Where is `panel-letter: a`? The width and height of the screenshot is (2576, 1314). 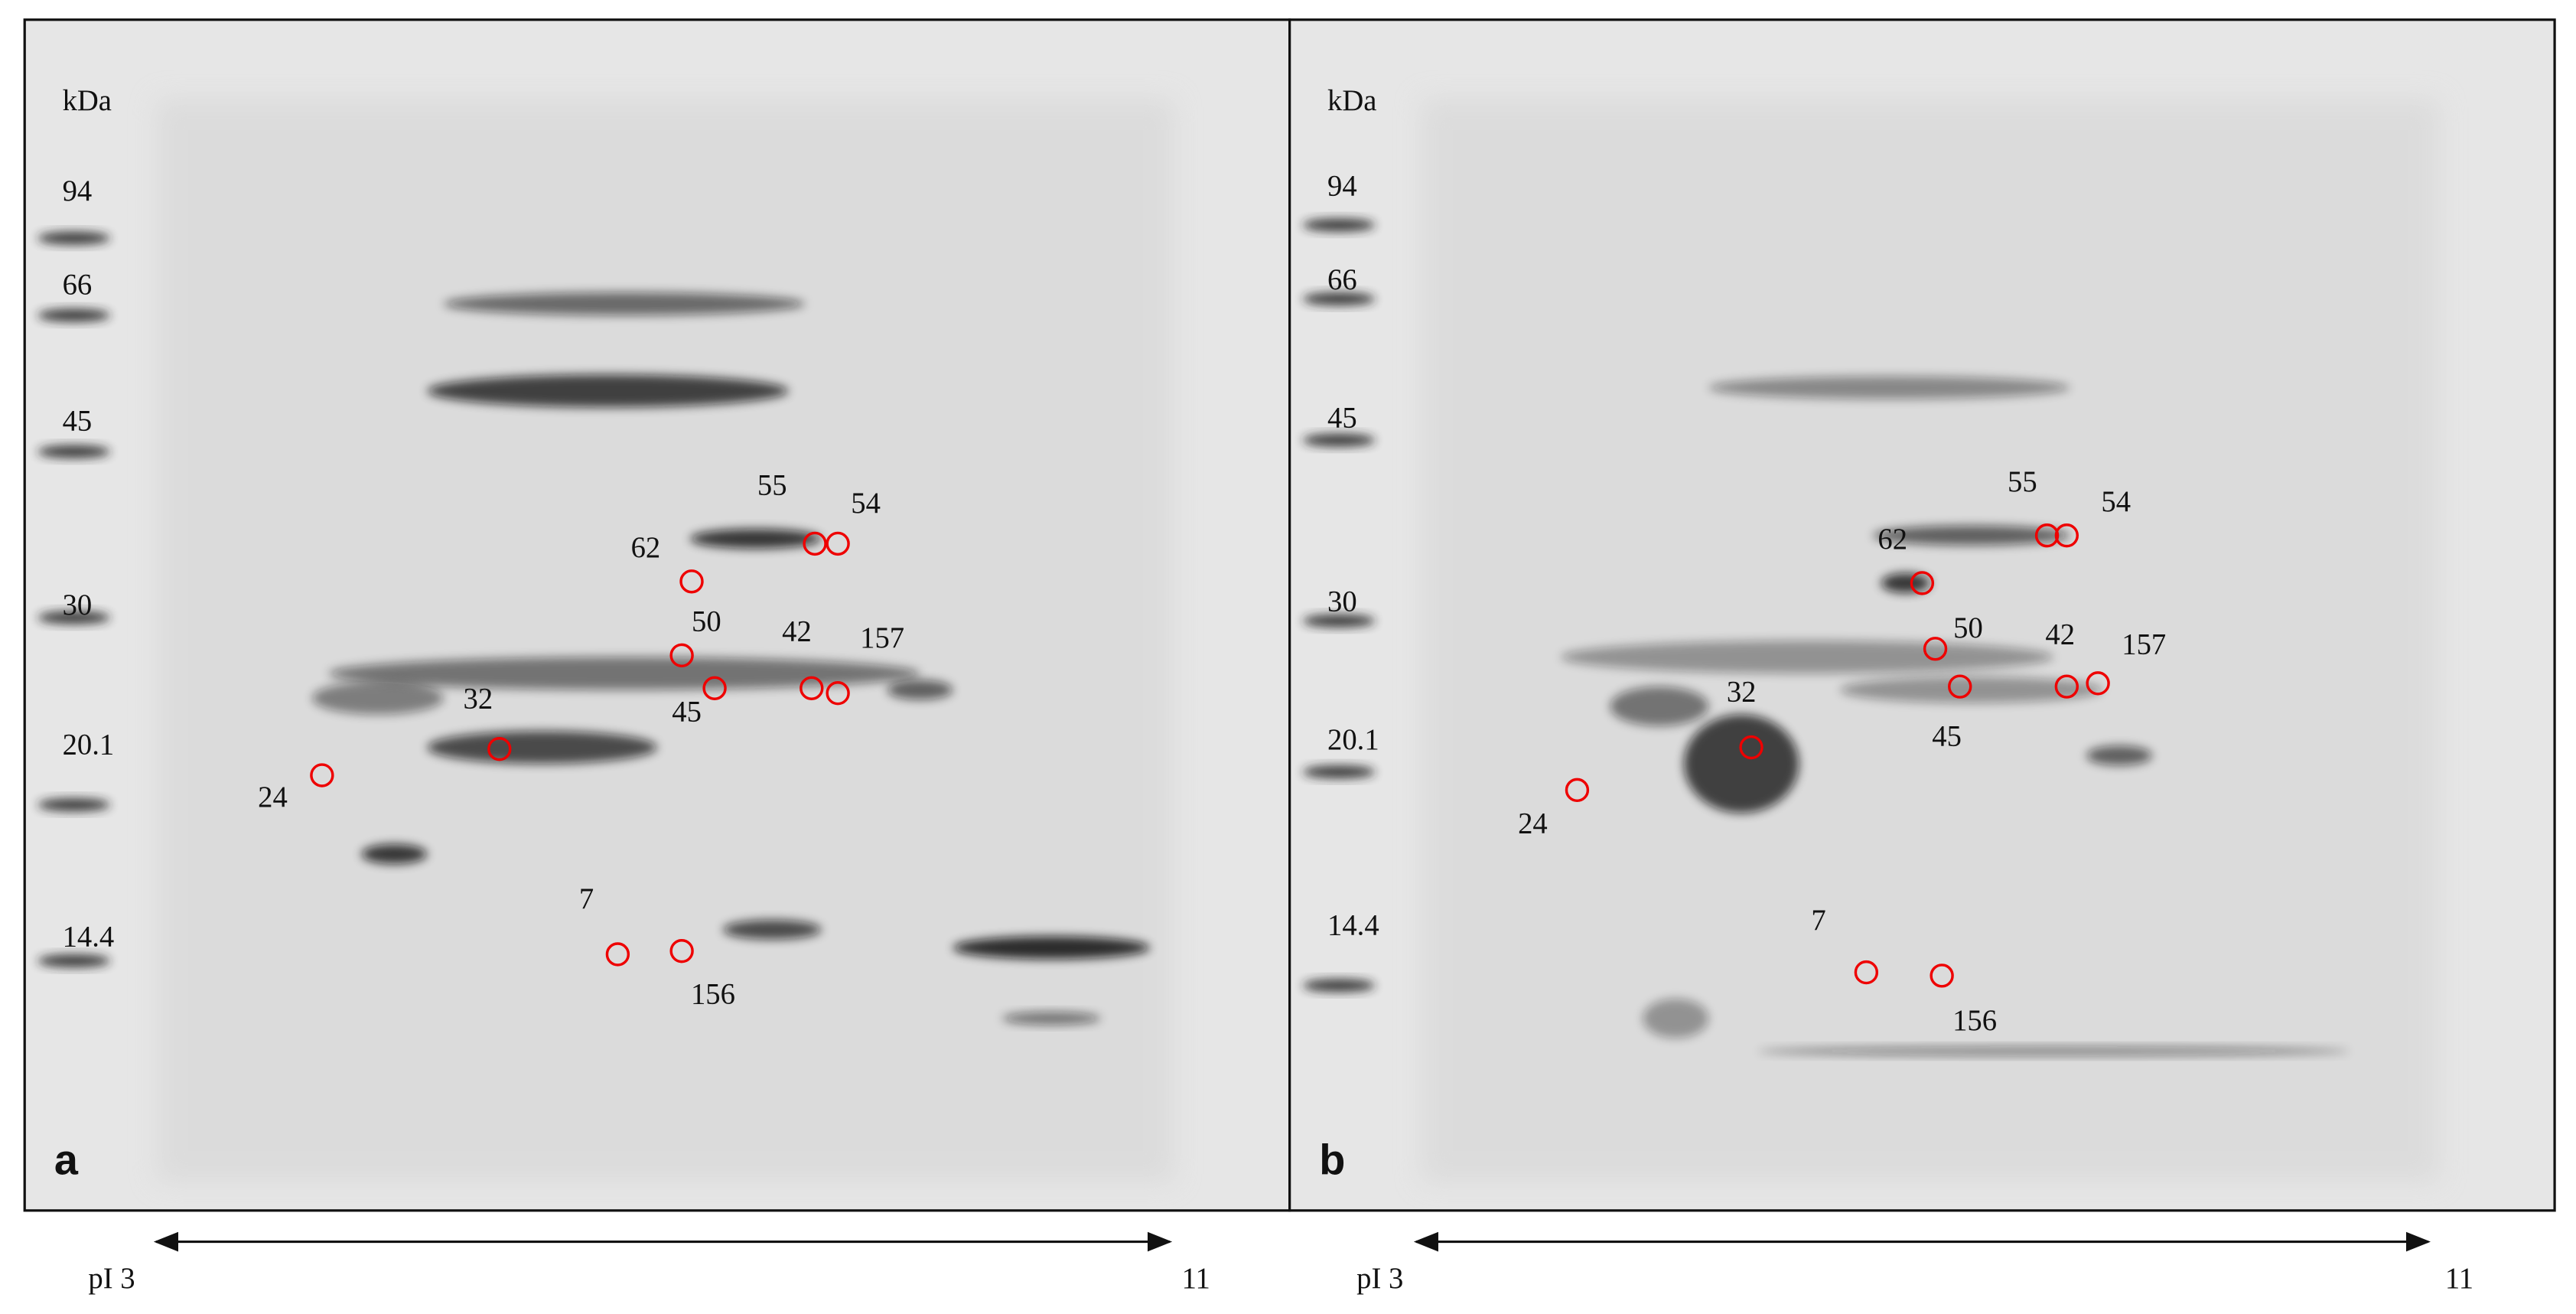 panel-letter: a is located at coordinates (67, 1159).